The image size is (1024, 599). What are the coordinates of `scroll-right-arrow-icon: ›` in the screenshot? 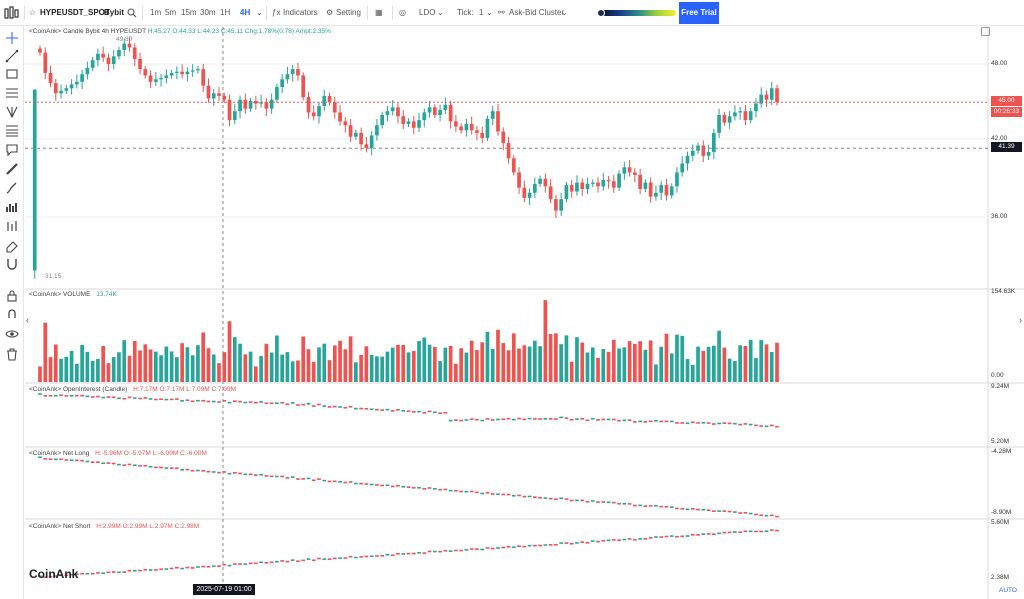 It's located at (1020, 320).